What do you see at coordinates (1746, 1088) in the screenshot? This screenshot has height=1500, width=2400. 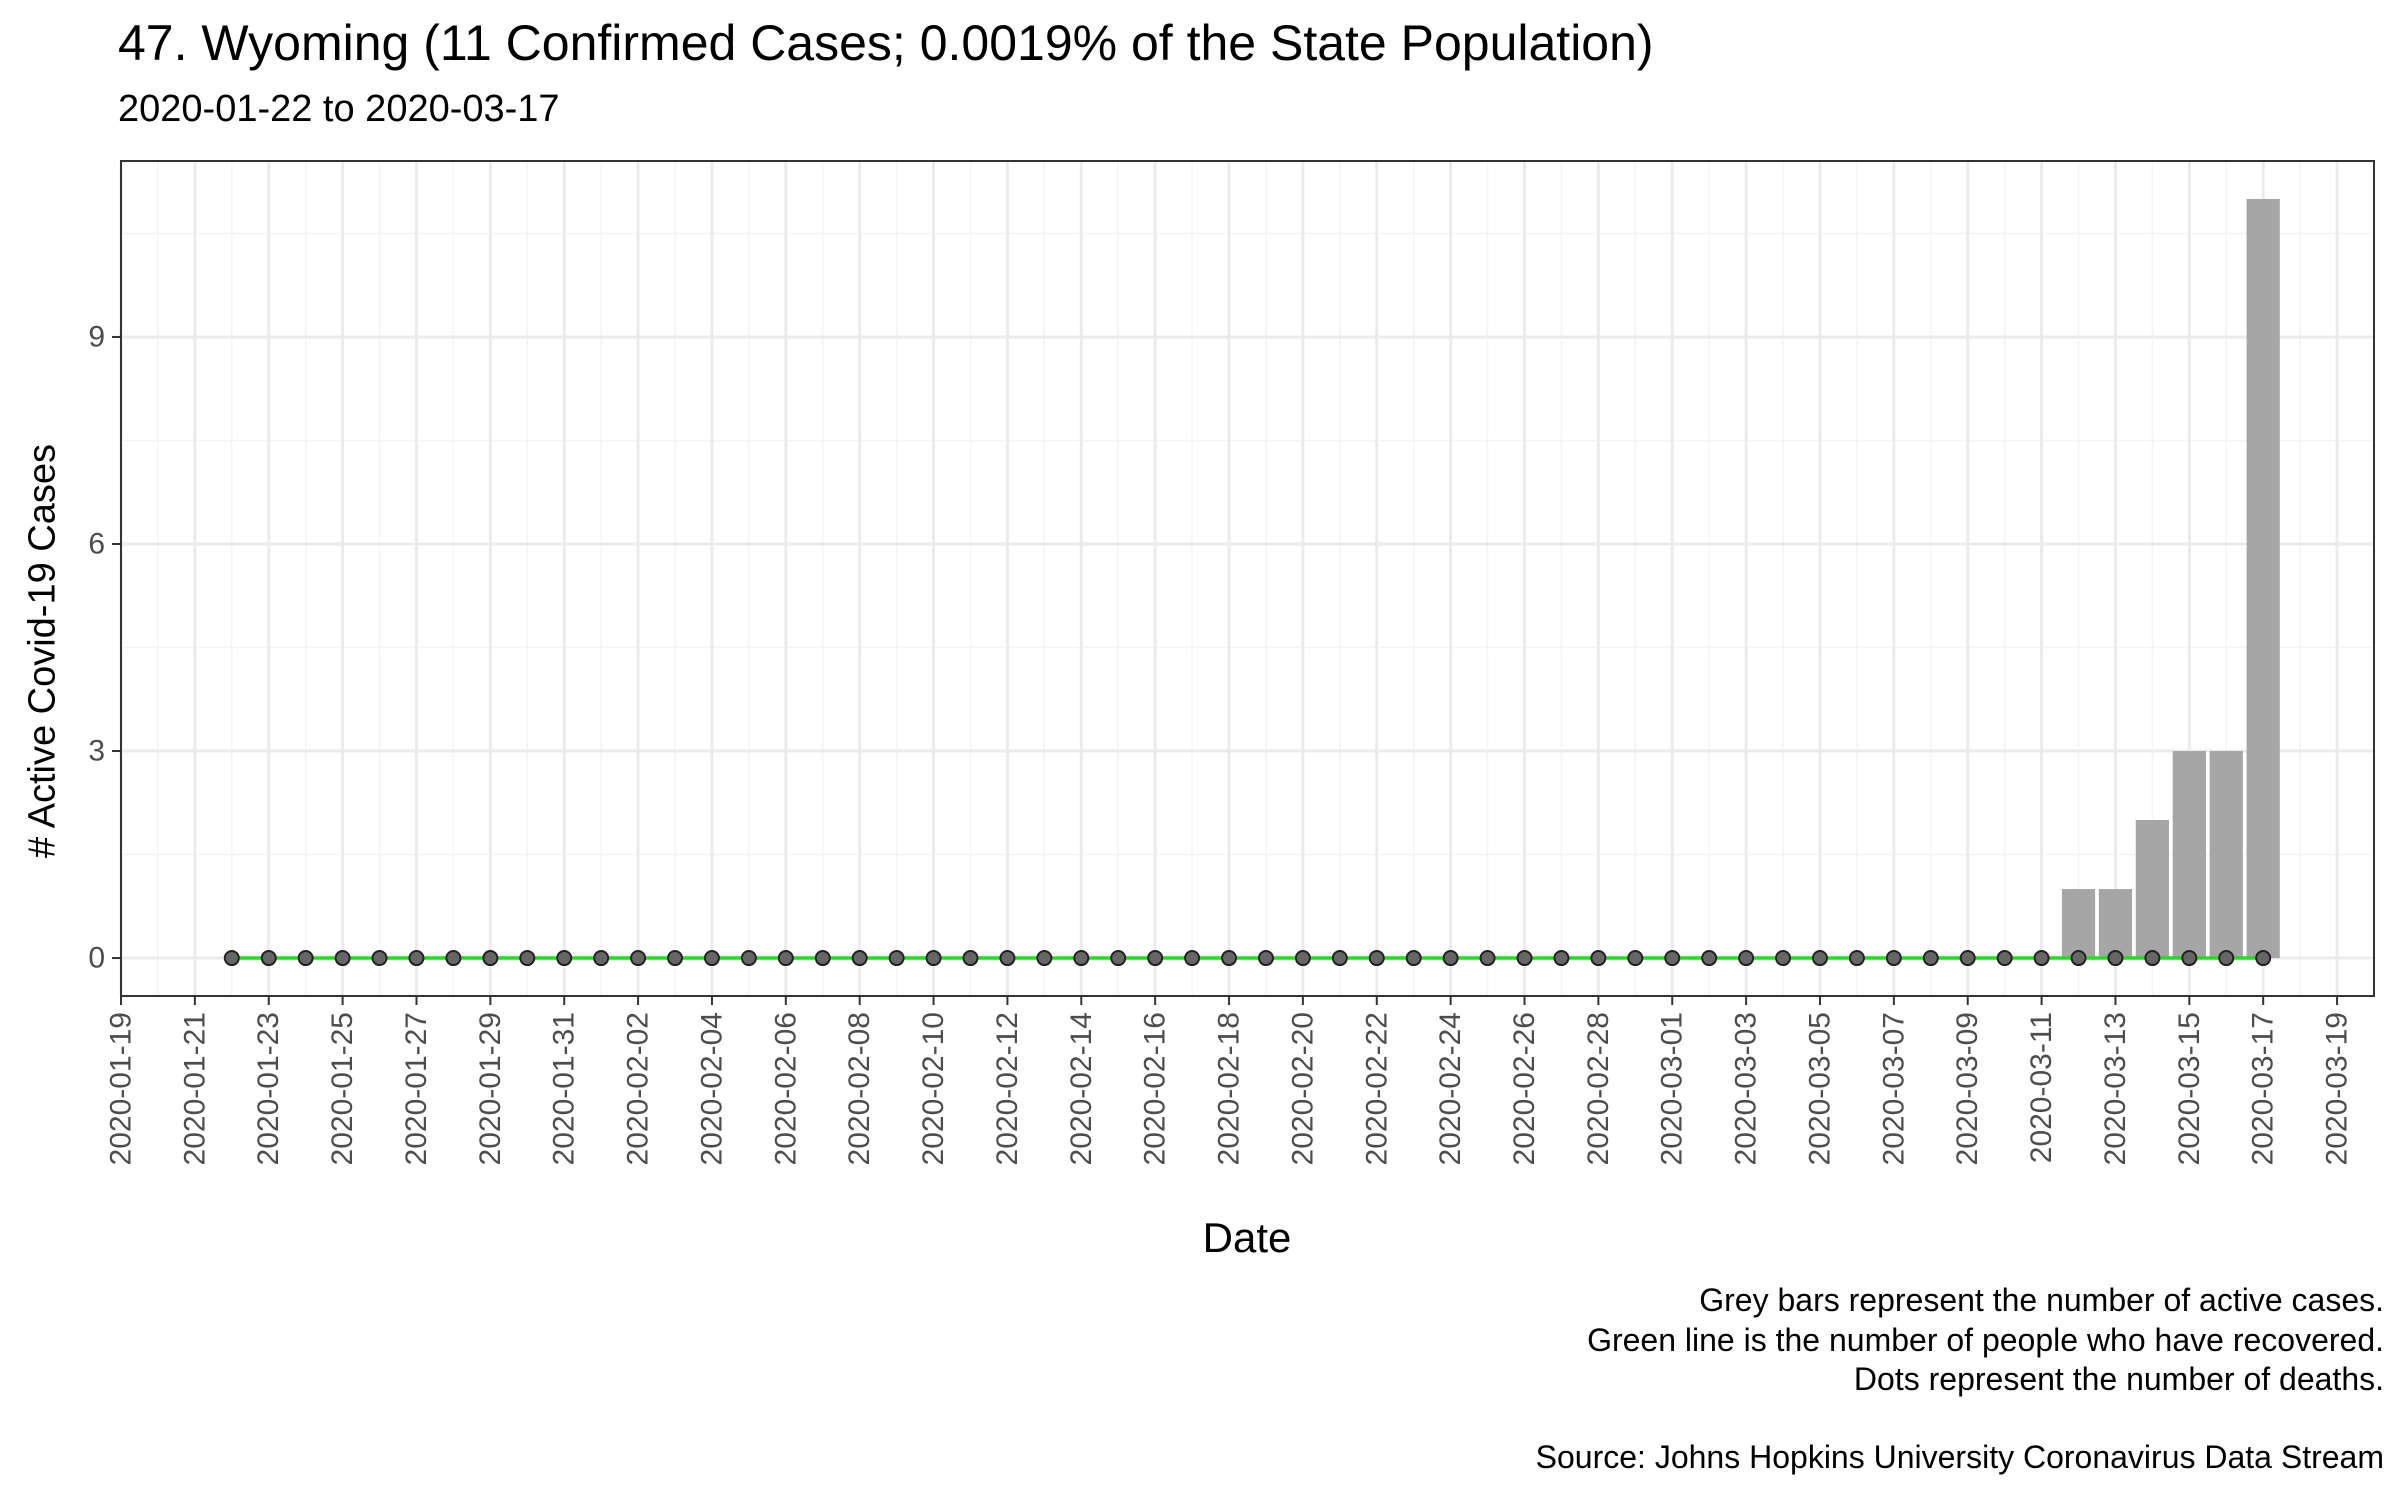 I see `x-tick-label: 2020-03-03` at bounding box center [1746, 1088].